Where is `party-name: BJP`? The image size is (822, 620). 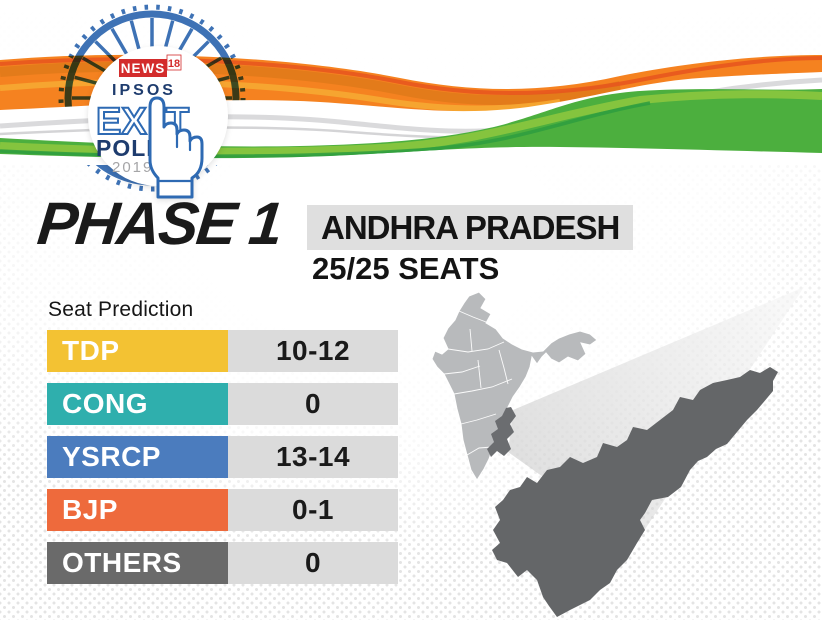
party-name: BJP is located at coordinates (137, 510).